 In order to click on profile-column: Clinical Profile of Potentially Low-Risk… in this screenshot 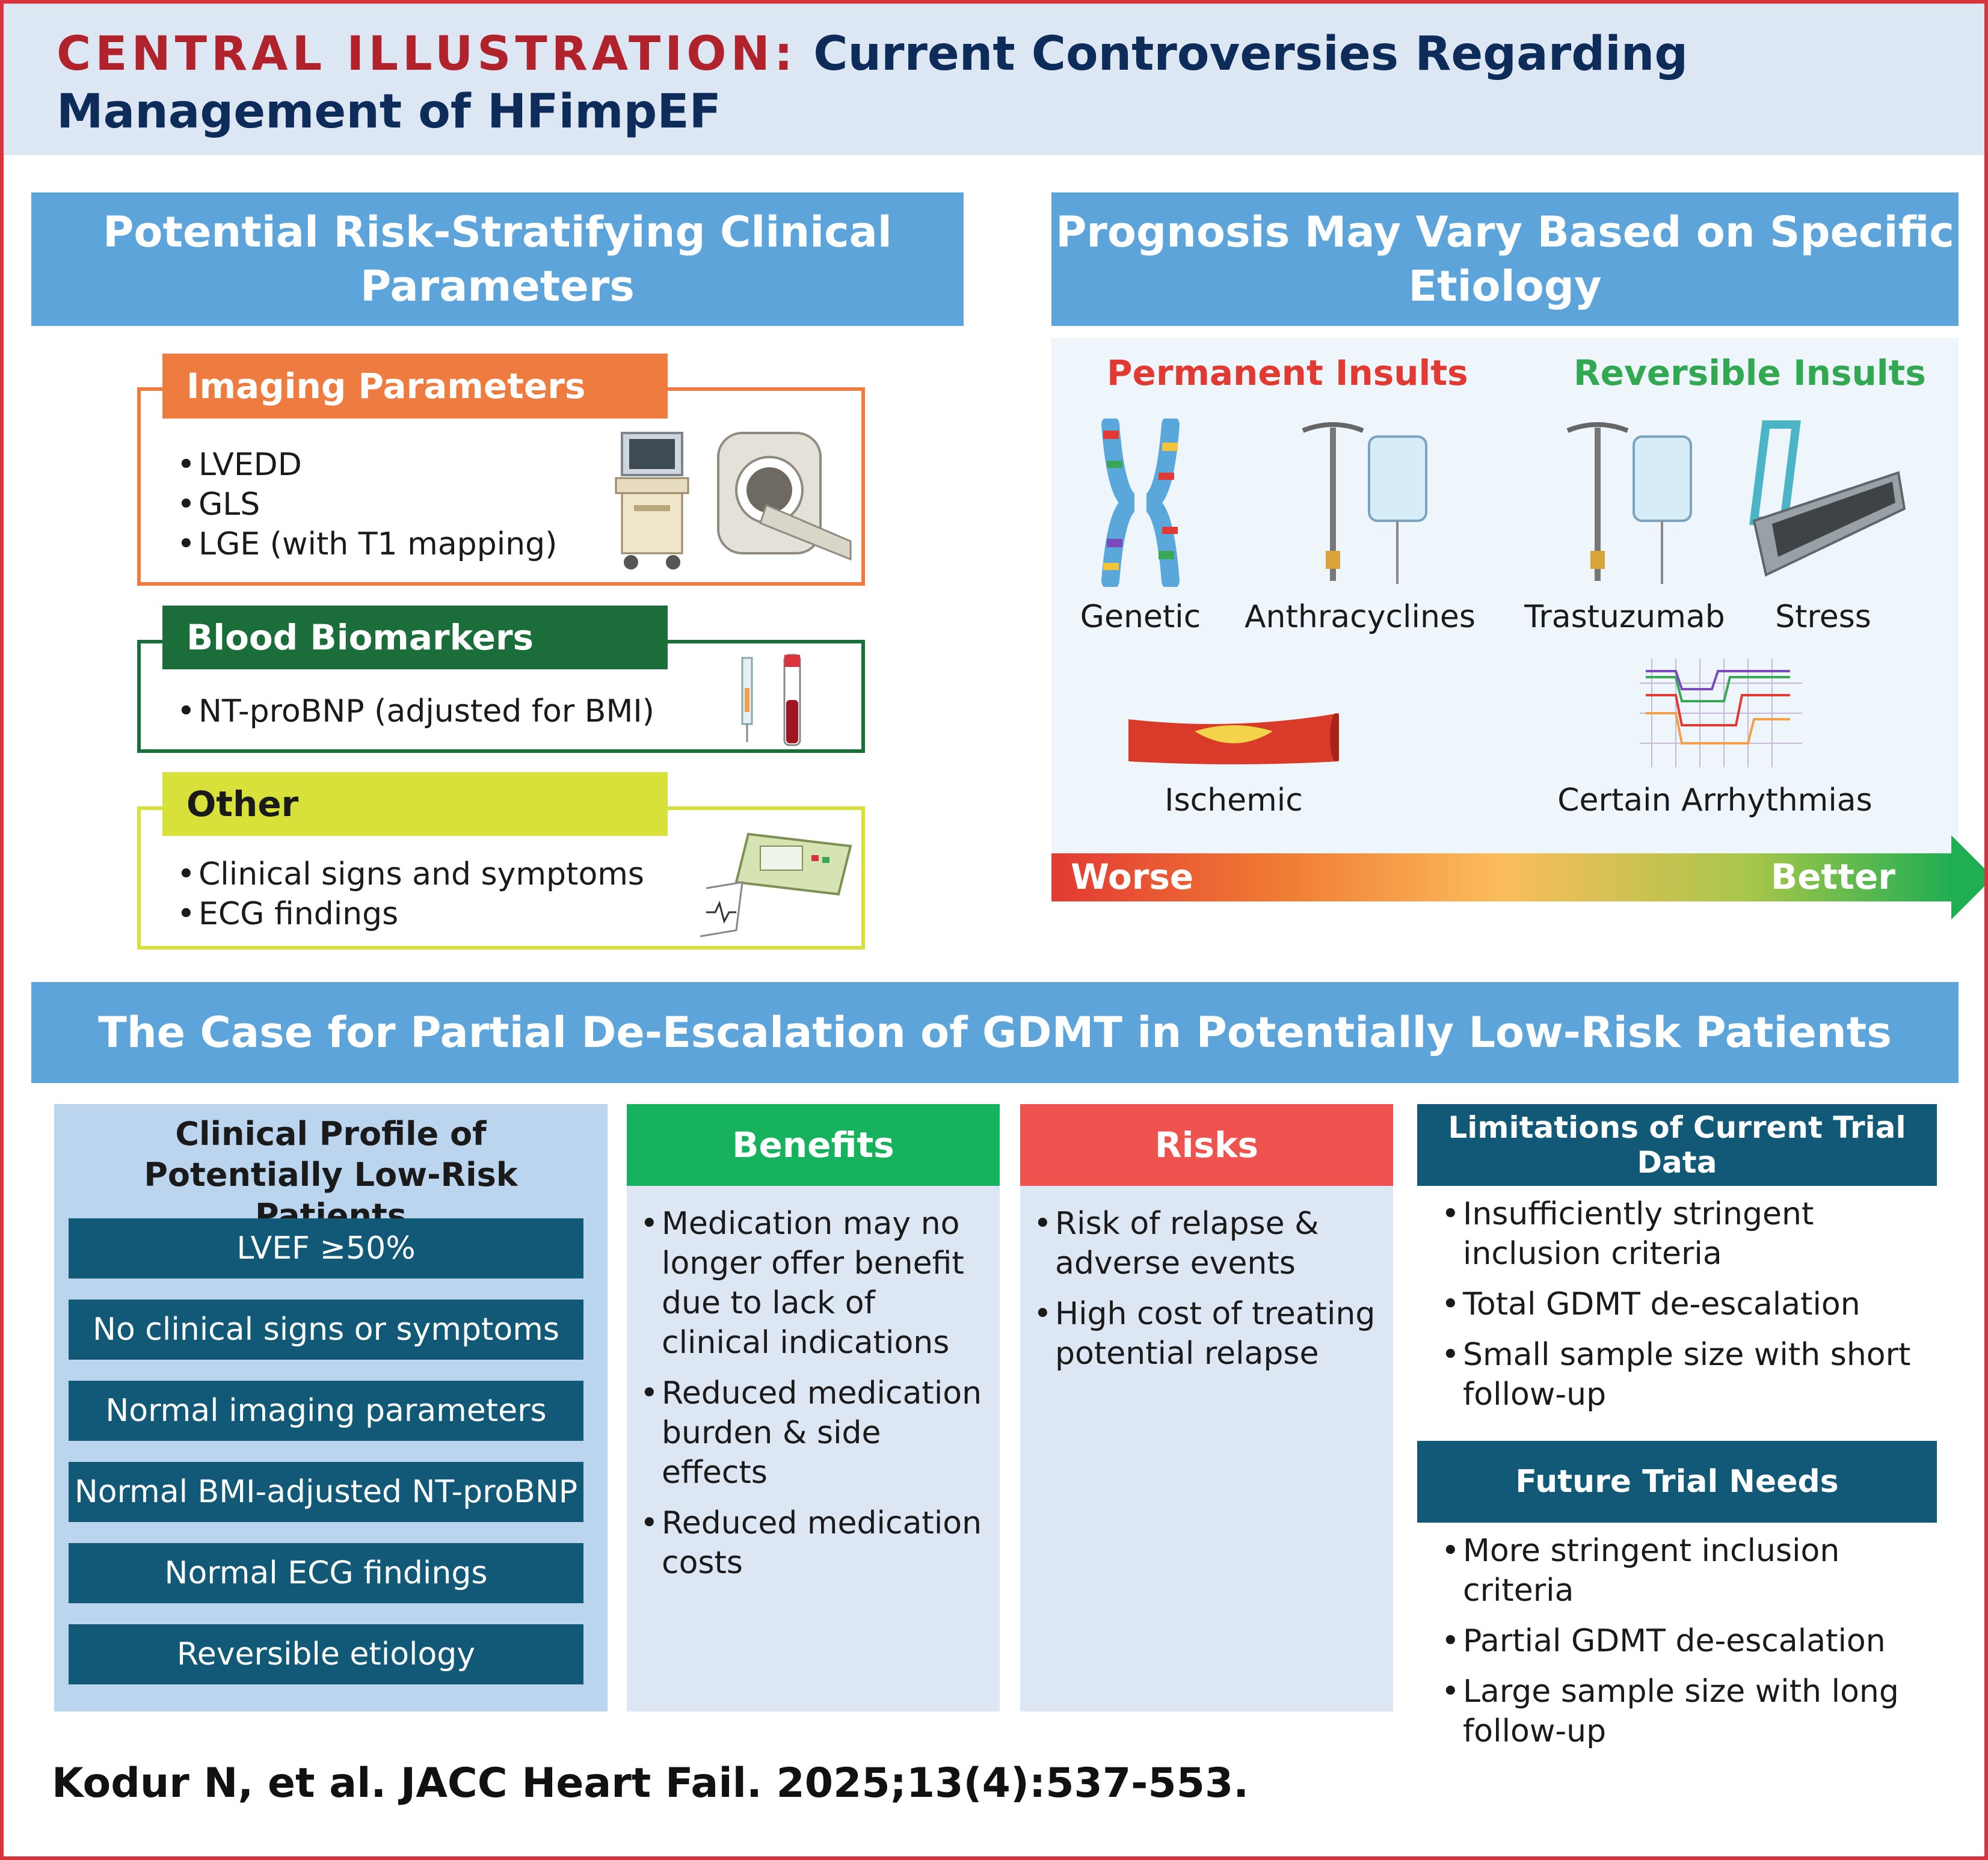, I will do `click(331, 1407)`.